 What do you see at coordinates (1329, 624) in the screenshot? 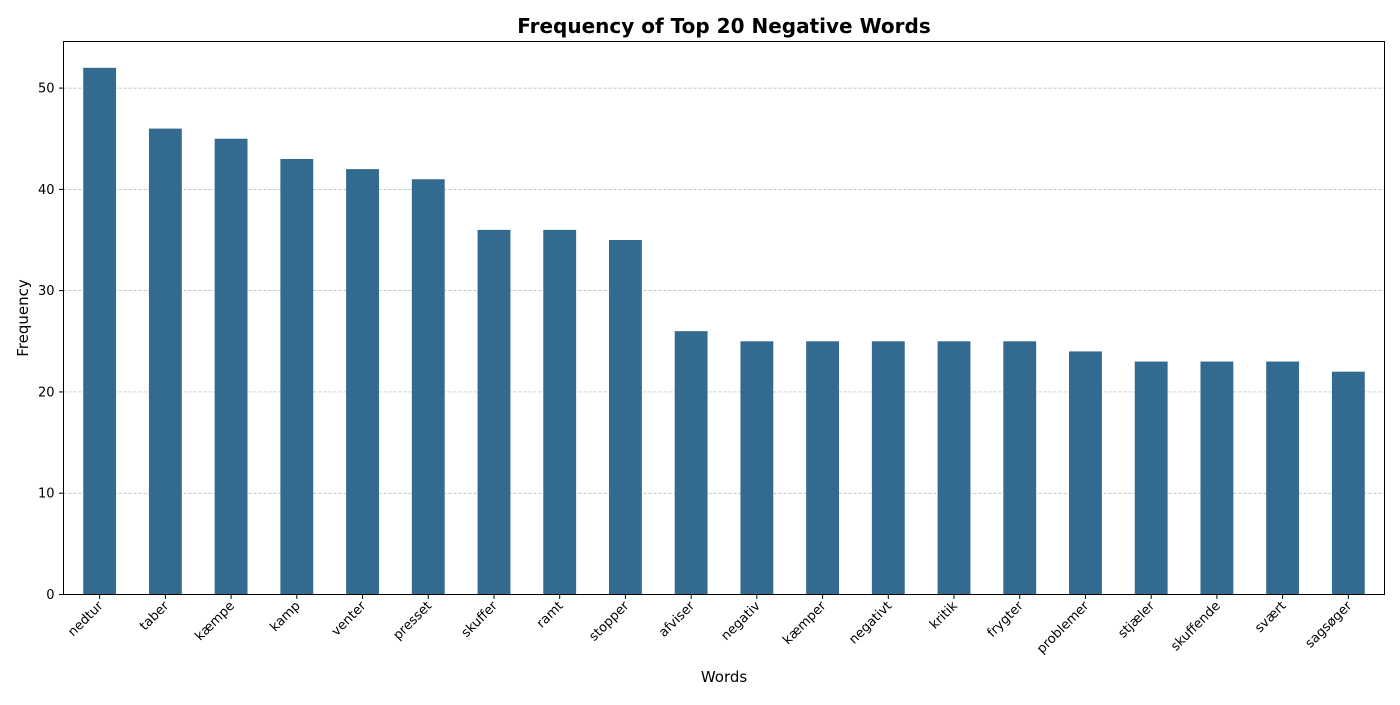
I see `x-tick-label: sagsøger` at bounding box center [1329, 624].